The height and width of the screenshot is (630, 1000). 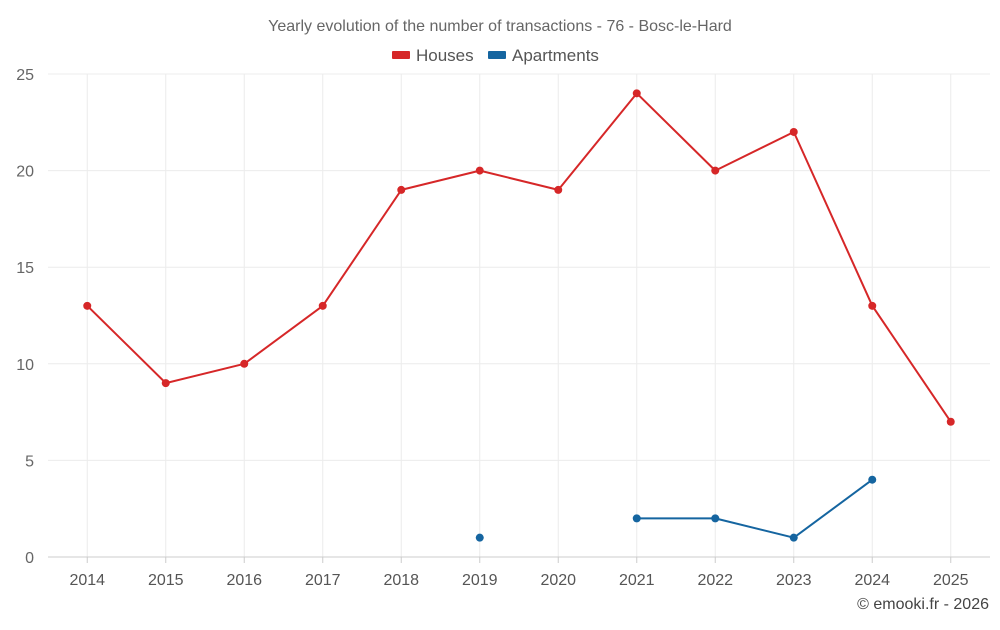 I want to click on legend: Houses Apartments, so click(x=495, y=55).